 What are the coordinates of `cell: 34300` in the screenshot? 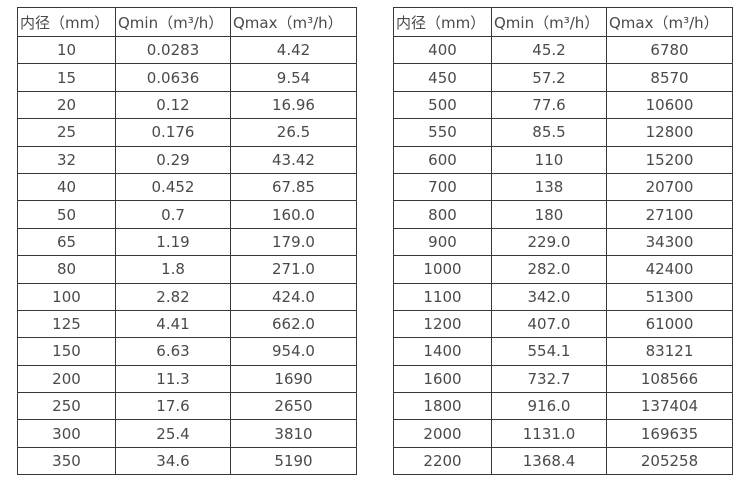 It's located at (669, 242).